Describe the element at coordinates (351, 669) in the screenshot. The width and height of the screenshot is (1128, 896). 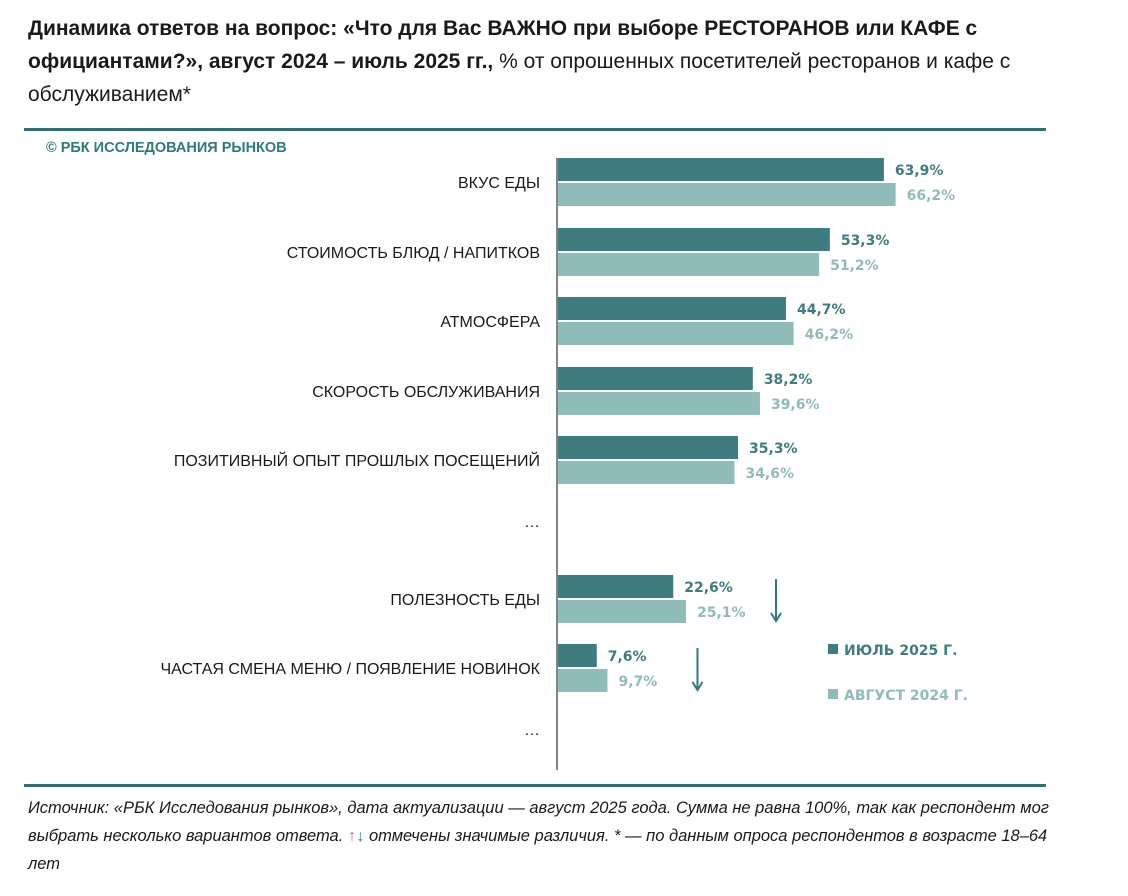
I see `category-label: ЧАСТАЯ СМЕНА МЕНЮ / ПОЯВЛЕНИЕ НОВИНОК` at that location.